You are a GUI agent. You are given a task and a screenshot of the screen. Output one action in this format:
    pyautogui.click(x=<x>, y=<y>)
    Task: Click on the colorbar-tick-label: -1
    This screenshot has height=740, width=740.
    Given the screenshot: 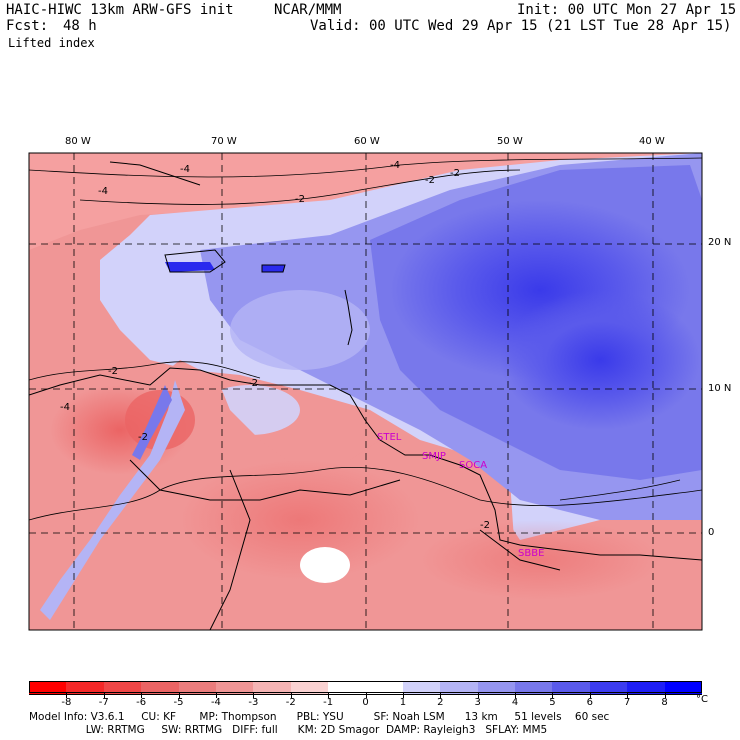 What is the action you would take?
    pyautogui.click(x=328, y=702)
    